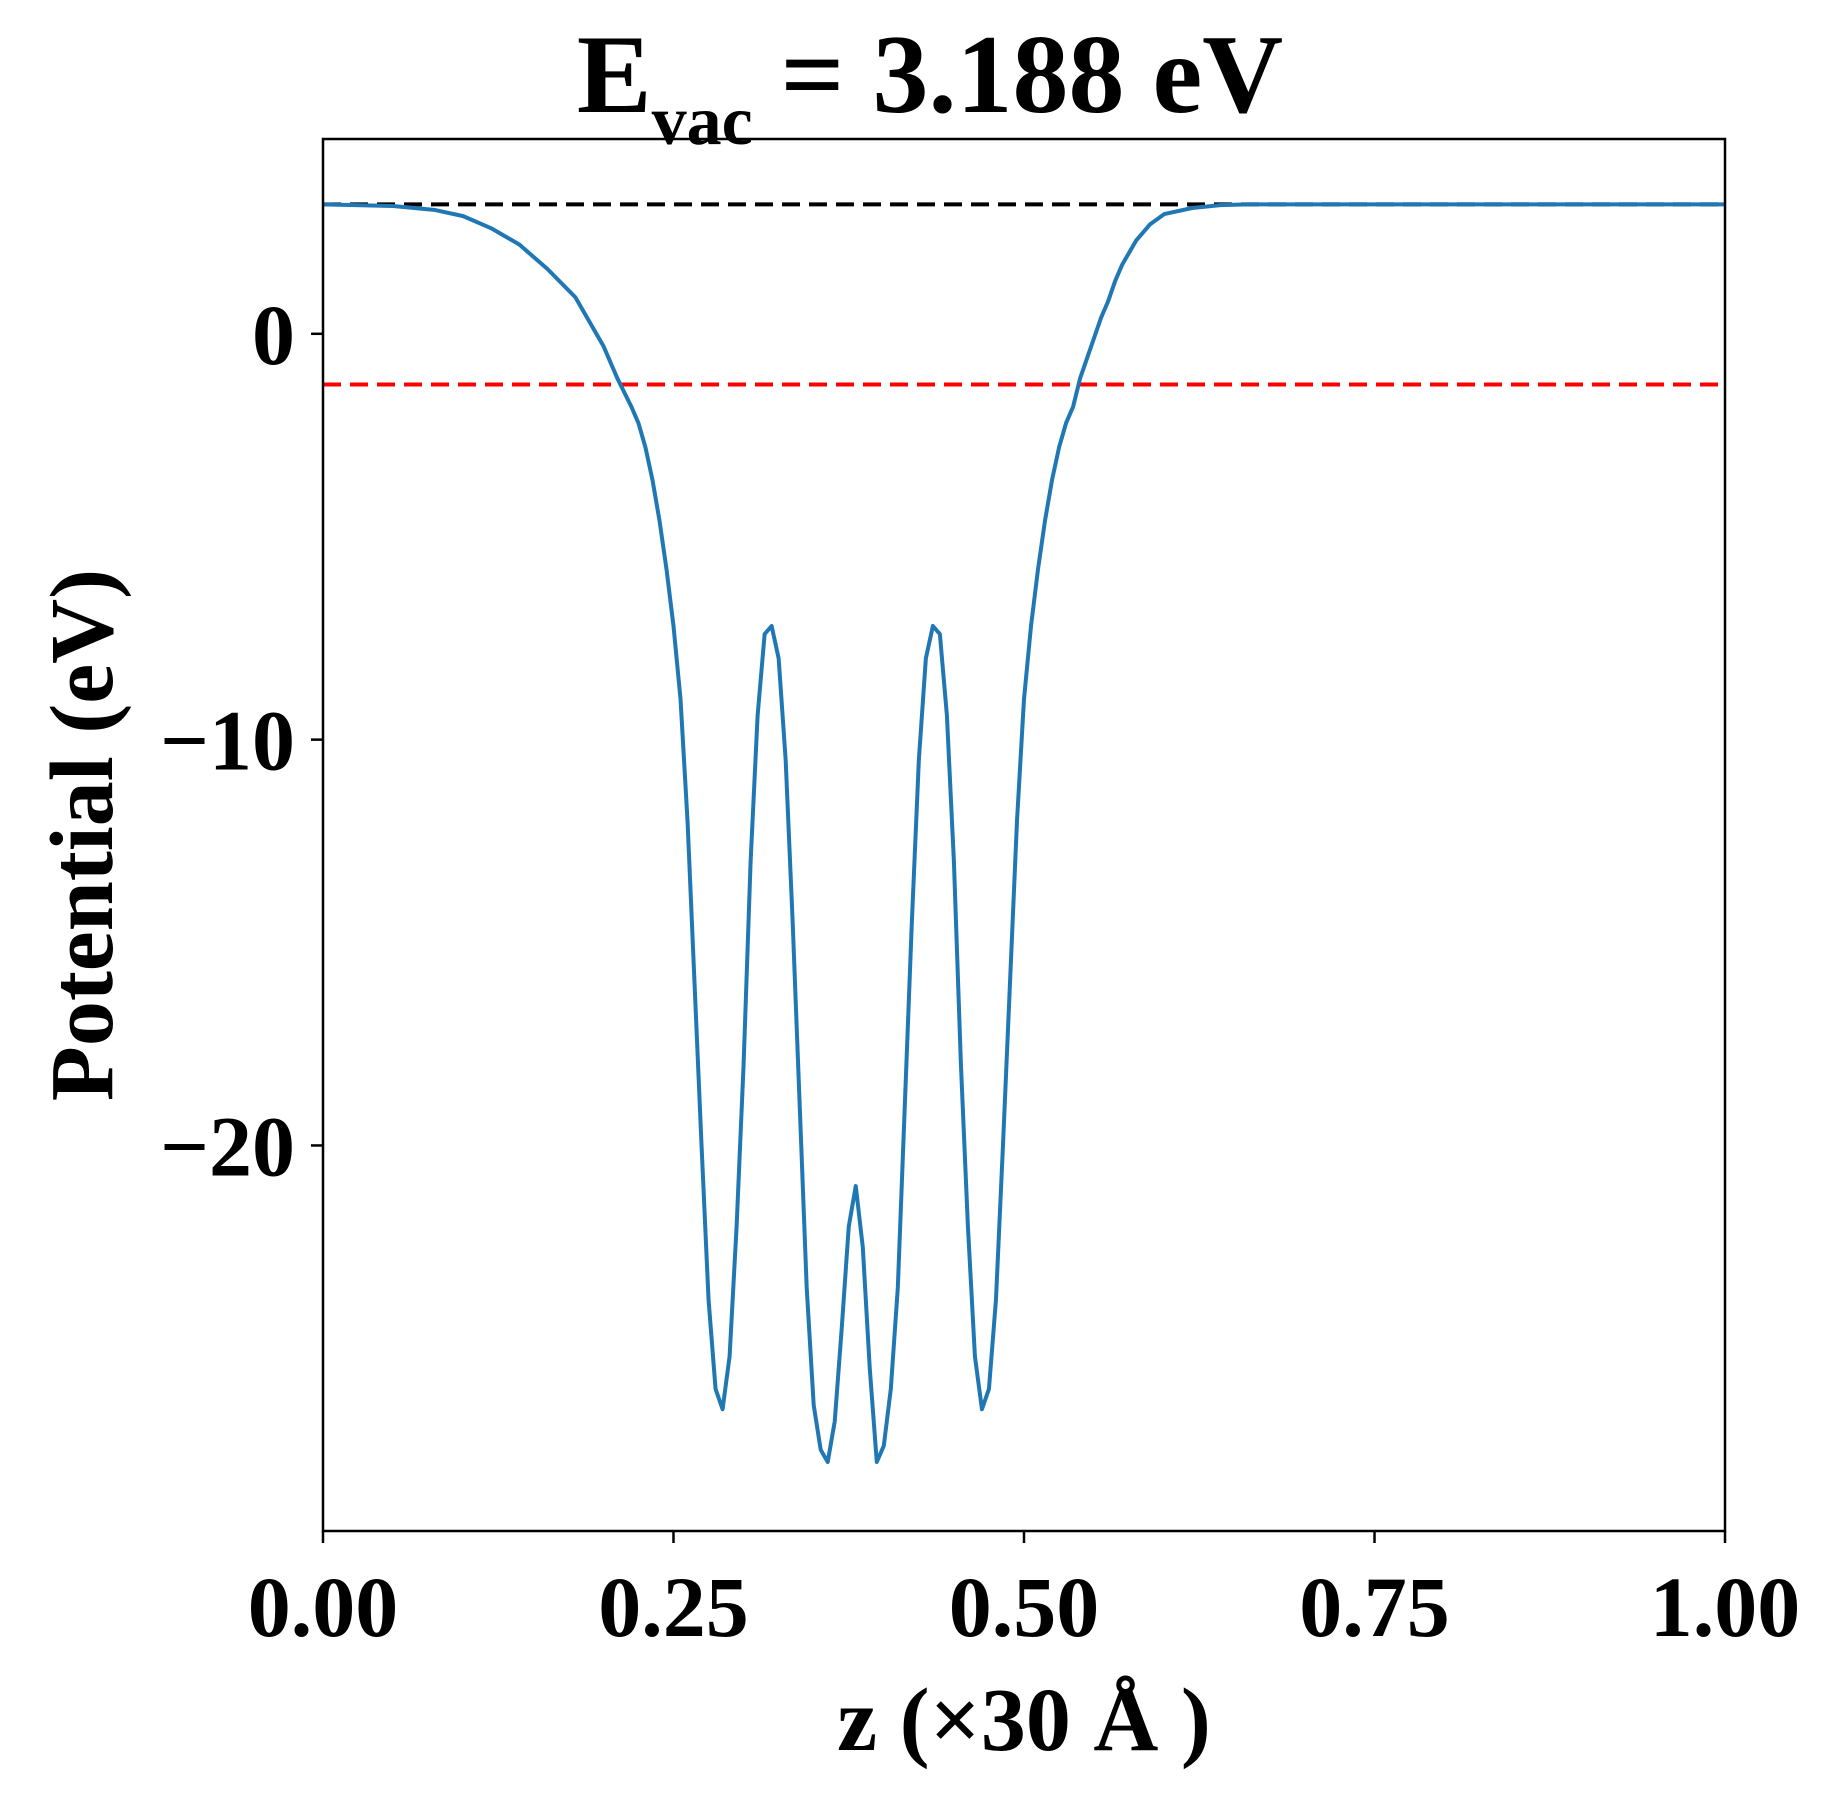  I want to click on y-tick-label: −20, so click(227, 1146).